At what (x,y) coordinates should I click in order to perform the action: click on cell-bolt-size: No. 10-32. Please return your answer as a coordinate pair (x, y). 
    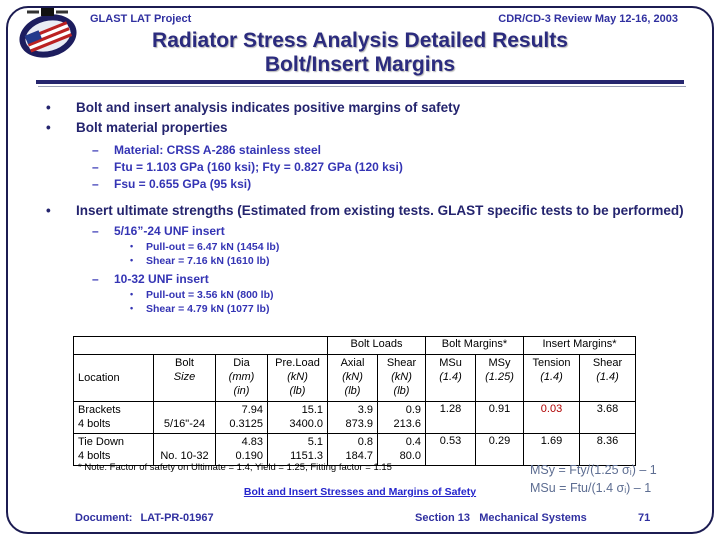
    Looking at the image, I should click on (184, 449).